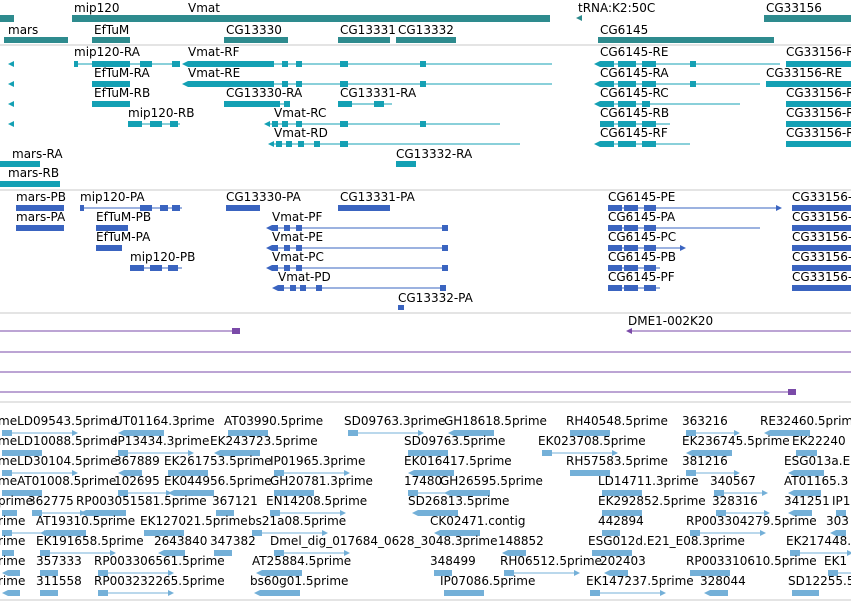 This screenshot has height=601, width=851. Describe the element at coordinates (642, 217) in the screenshot. I see `protein-label: CG6145-PA` at that location.